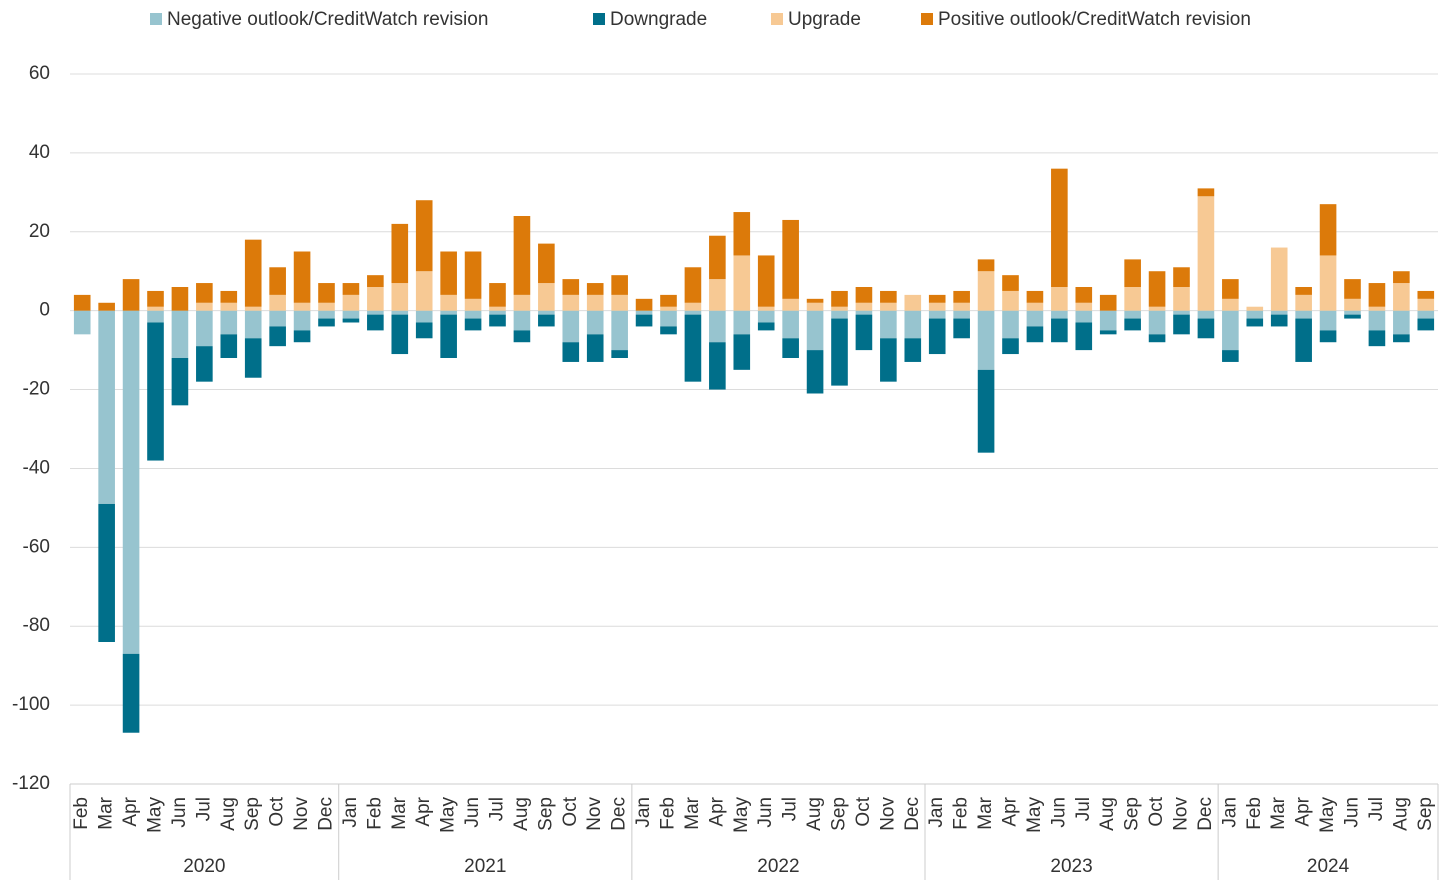 Image resolution: width=1448 pixels, height=880 pixels. I want to click on y-tick-label: -80, so click(36, 625).